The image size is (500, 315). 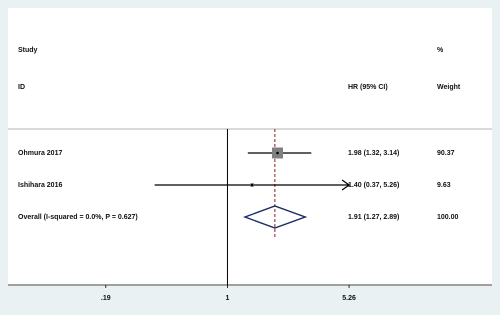 What do you see at coordinates (446, 153) in the screenshot?
I see `weight-label: 90.37` at bounding box center [446, 153].